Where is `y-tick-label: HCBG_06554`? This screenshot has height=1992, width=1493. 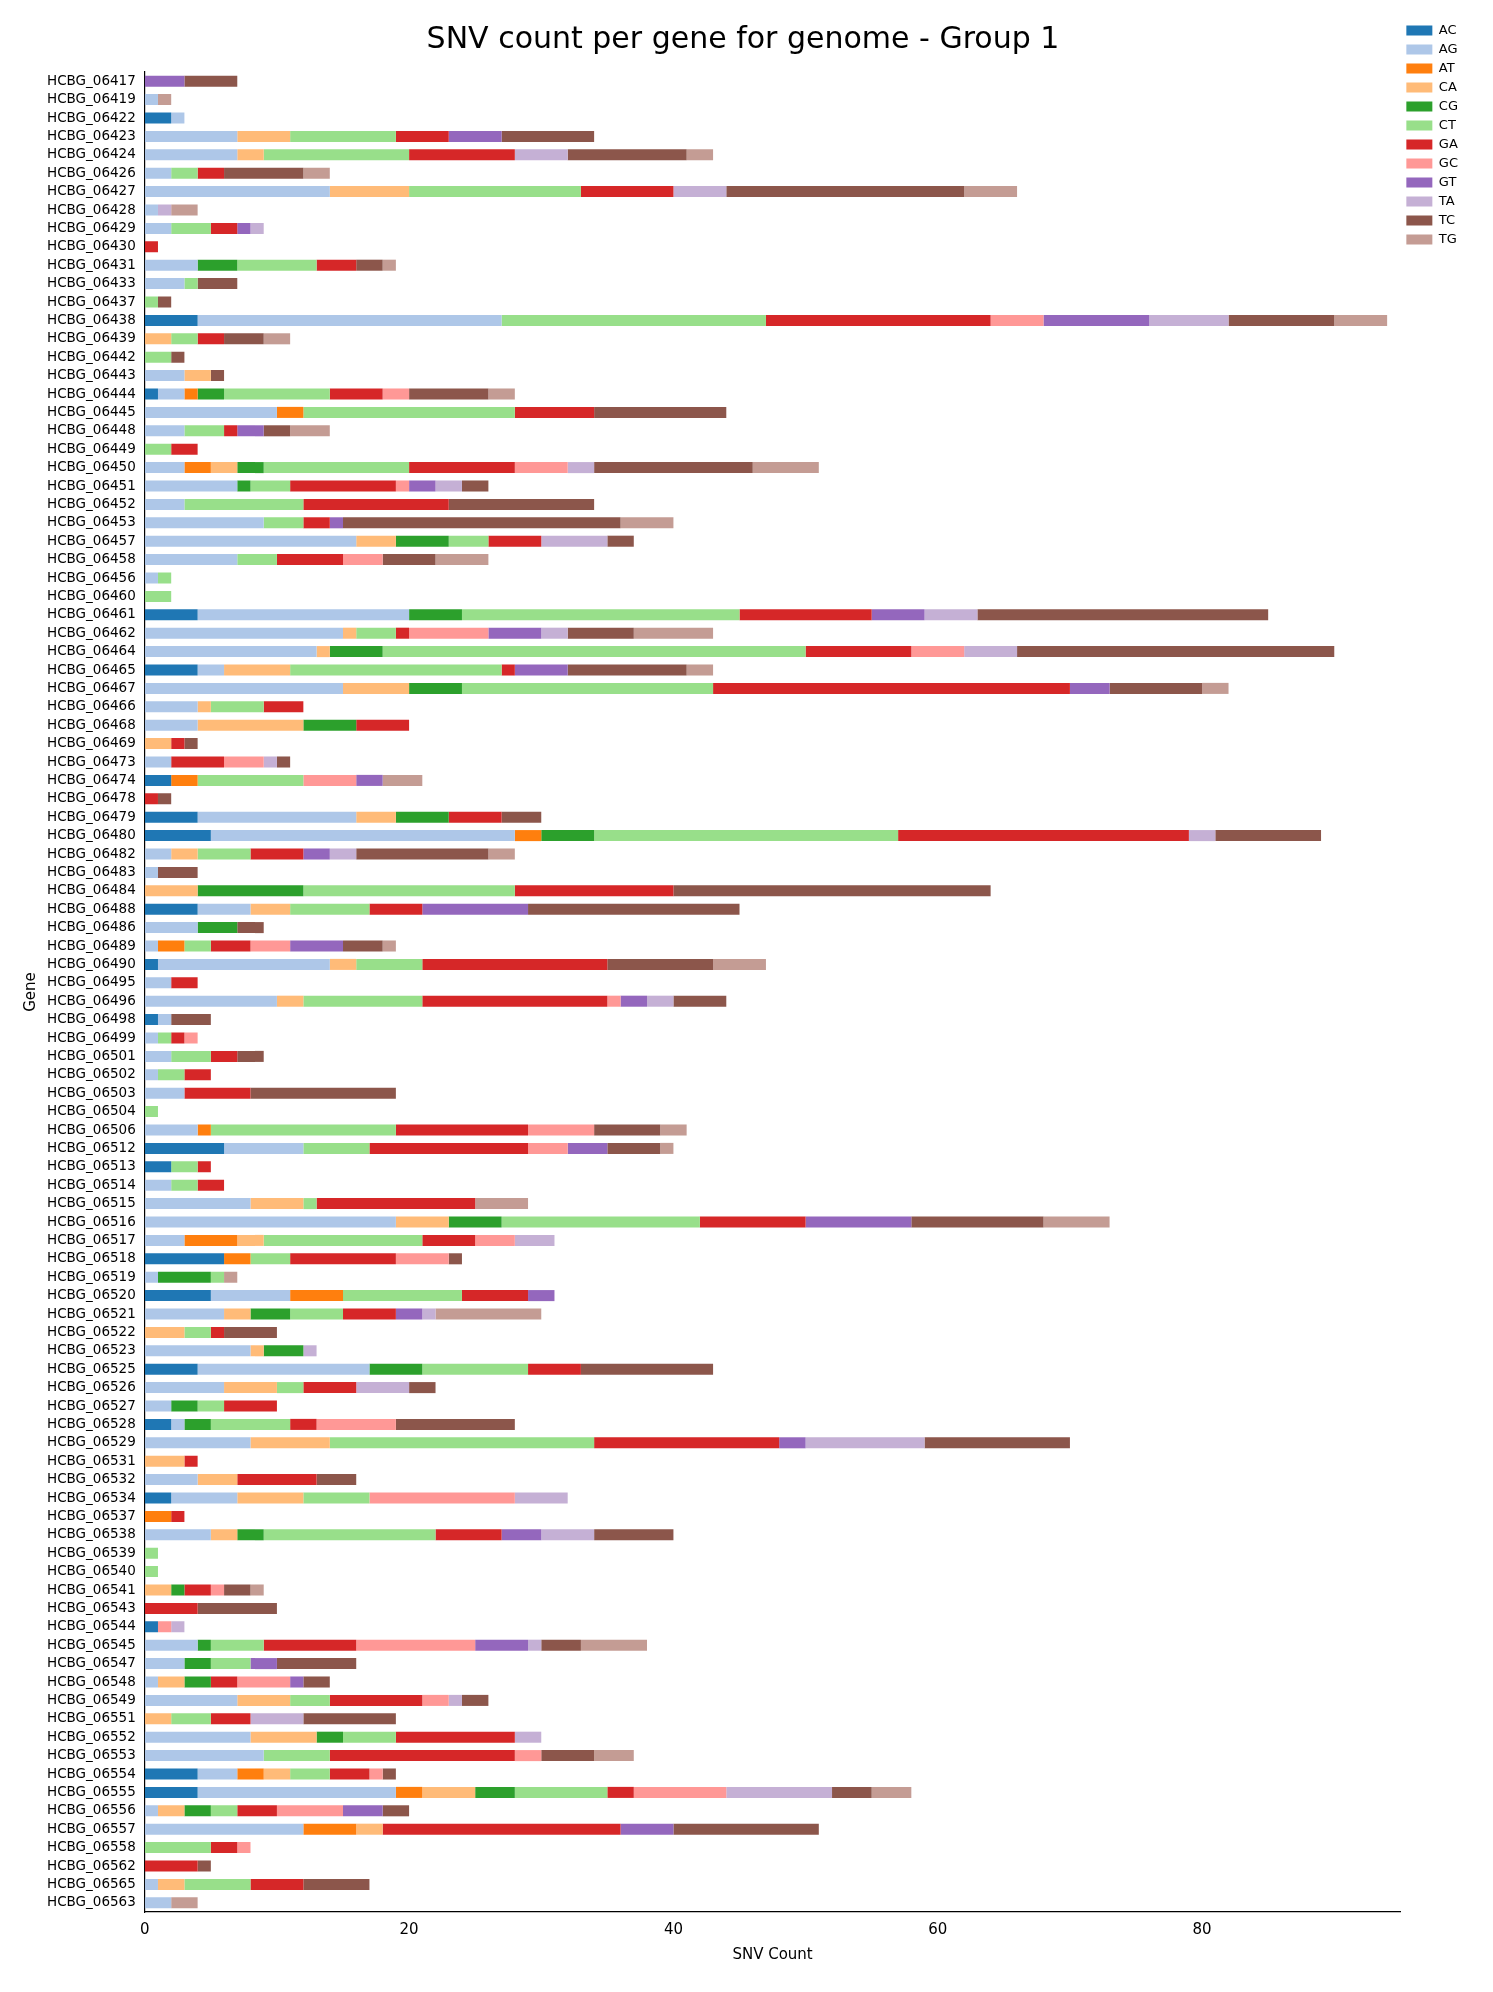 y-tick-label: HCBG_06554 is located at coordinates (91, 1772).